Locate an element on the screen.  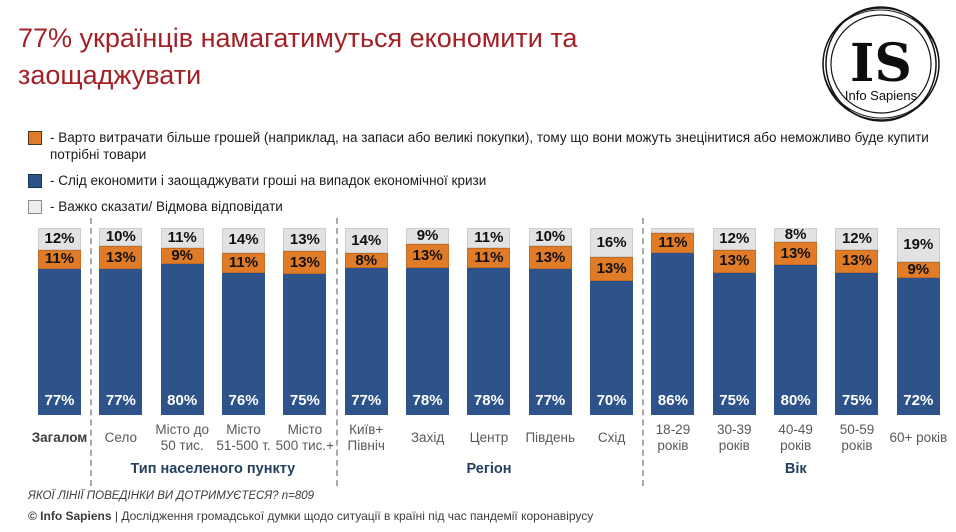
bar-column: 11% 86% is located at coordinates (673, 321).